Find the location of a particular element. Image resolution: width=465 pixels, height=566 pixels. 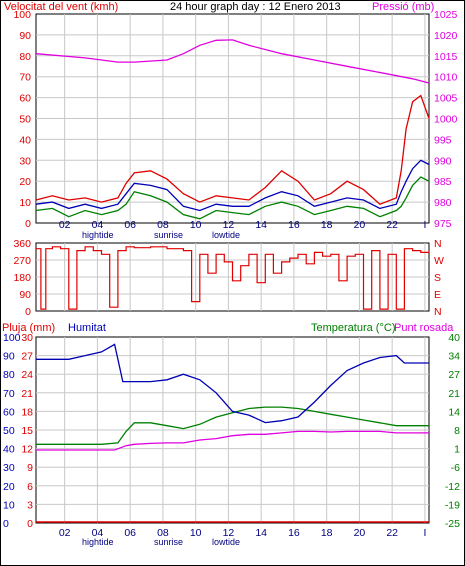

wind-speed-tick: 10 is located at coordinates (25, 203).